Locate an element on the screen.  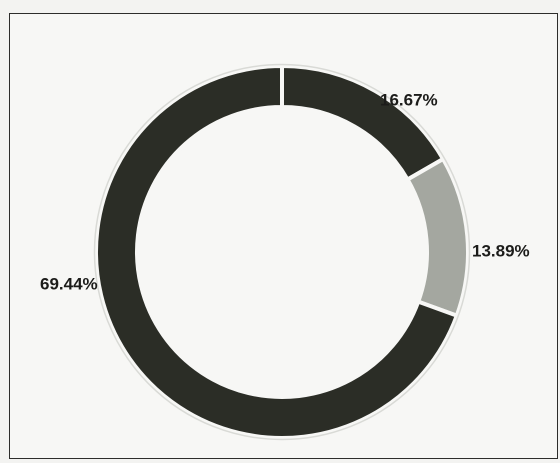
data-label-slice-3: 69.44% is located at coordinates (69, 283).